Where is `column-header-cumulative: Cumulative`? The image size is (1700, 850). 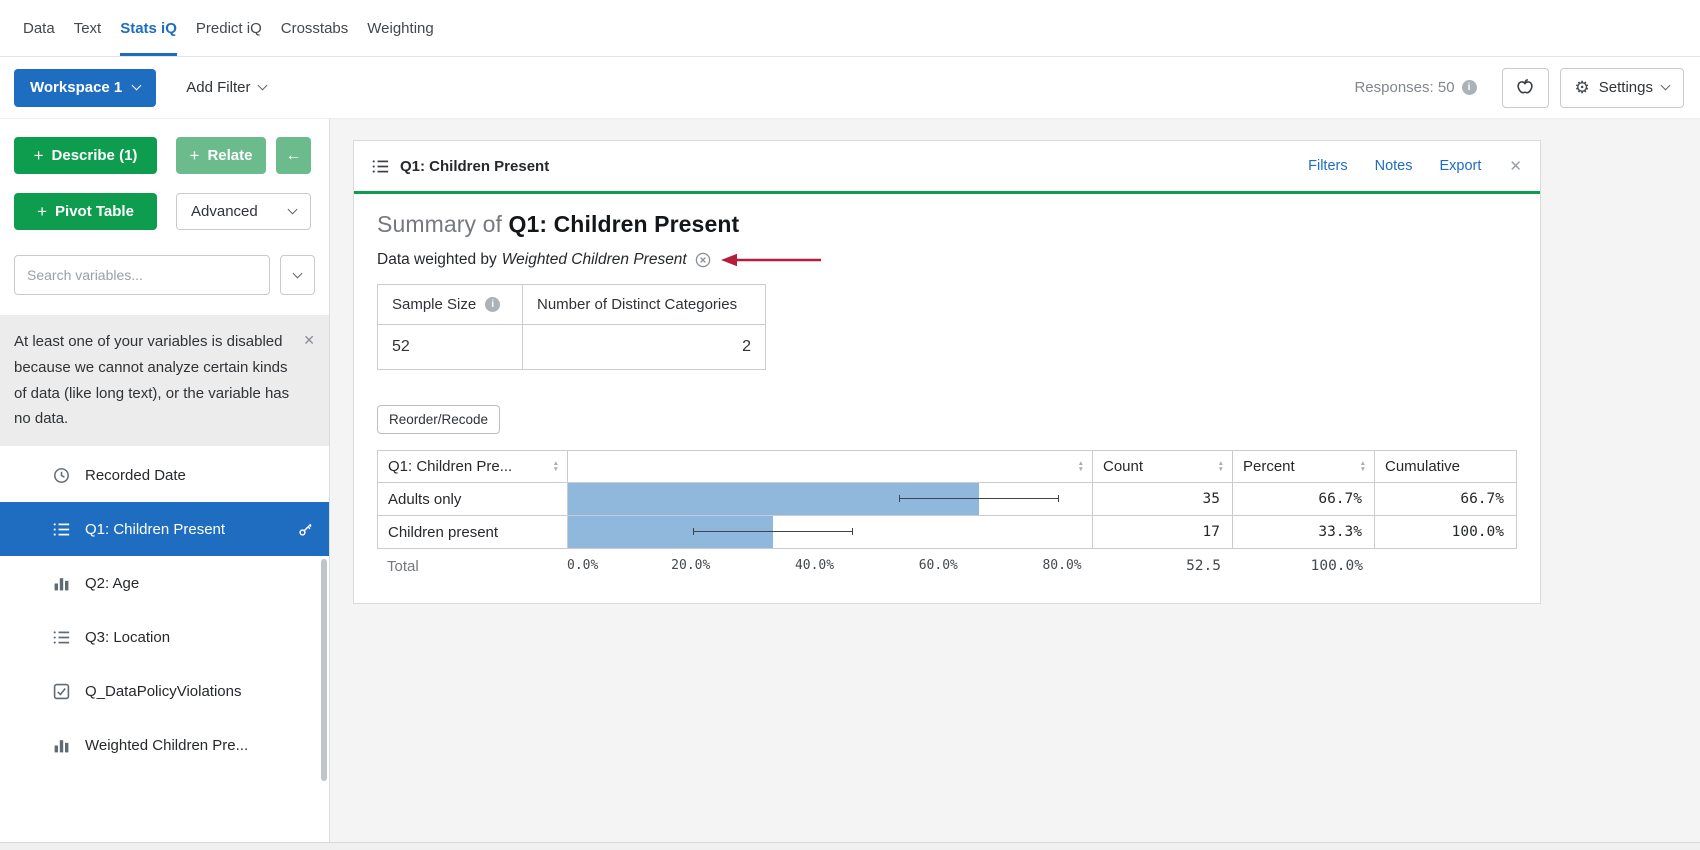
column-header-cumulative: Cumulative is located at coordinates (1445, 466).